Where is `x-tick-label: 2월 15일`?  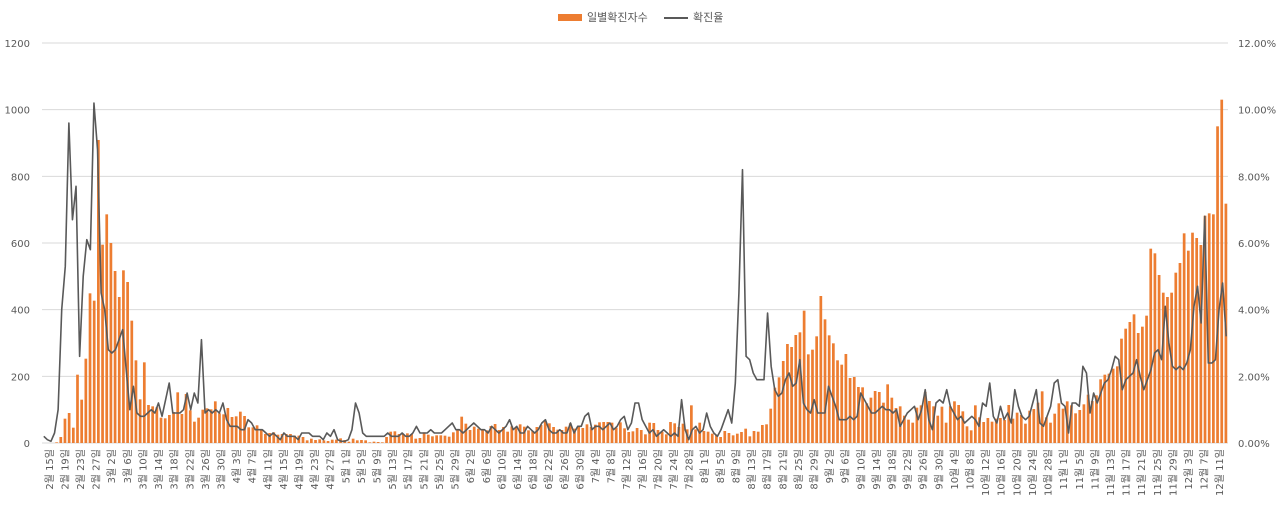
x-tick-label: 2월 15일 is located at coordinates (50, 469).